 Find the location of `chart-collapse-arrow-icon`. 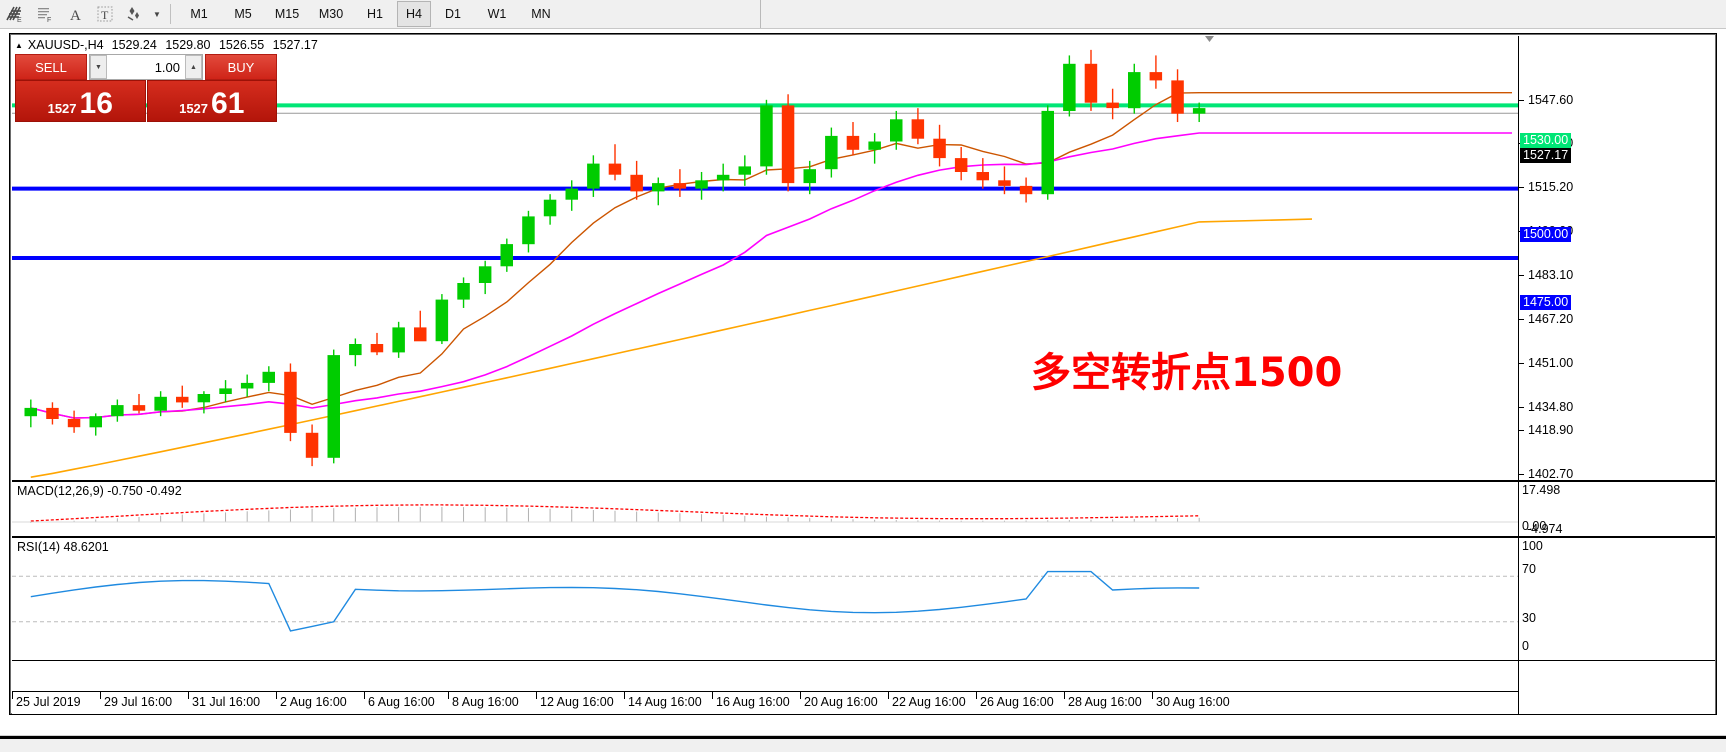

chart-collapse-arrow-icon is located at coordinates (1209, 35).